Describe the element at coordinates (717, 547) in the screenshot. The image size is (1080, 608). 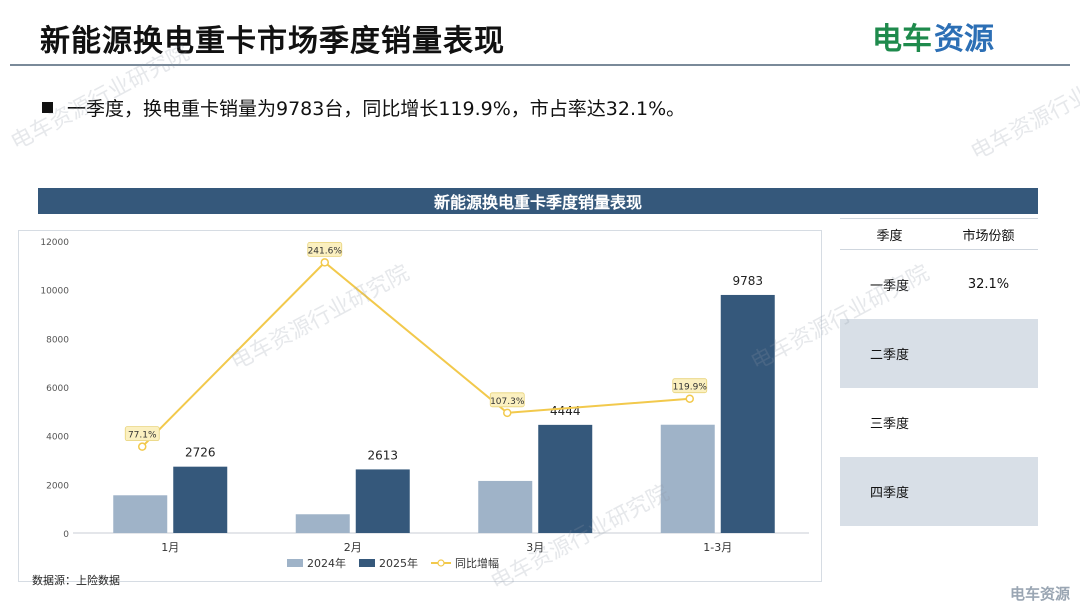
I see `x-tick-label: 1-3月` at that location.